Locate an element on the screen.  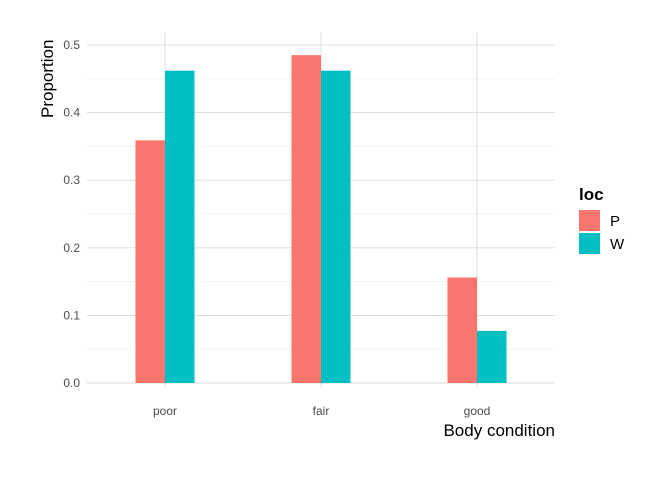
bar-poor-P is located at coordinates (150, 261).